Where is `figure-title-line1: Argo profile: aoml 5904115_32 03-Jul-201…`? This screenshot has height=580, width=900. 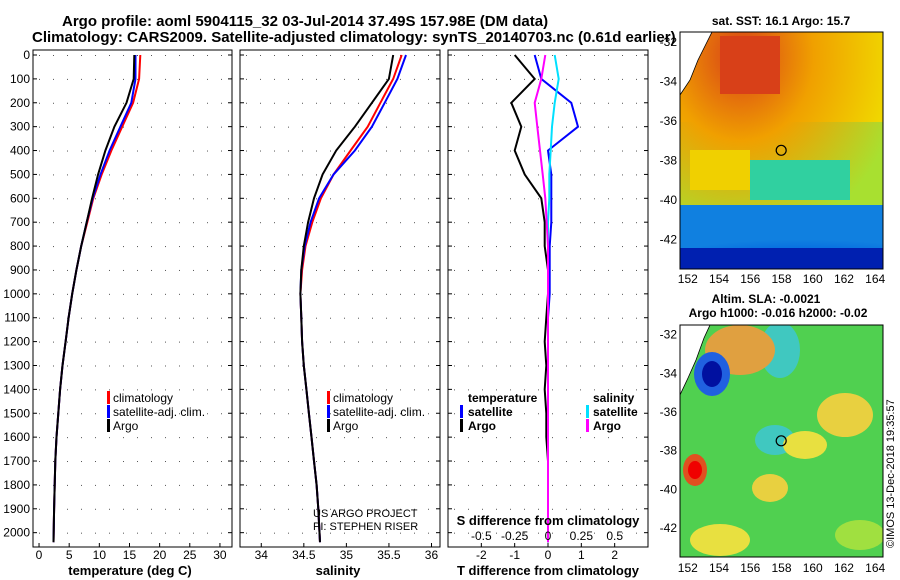
figure-title-line1: Argo profile: aoml 5904115_32 03-Jul-201… is located at coordinates (305, 21).